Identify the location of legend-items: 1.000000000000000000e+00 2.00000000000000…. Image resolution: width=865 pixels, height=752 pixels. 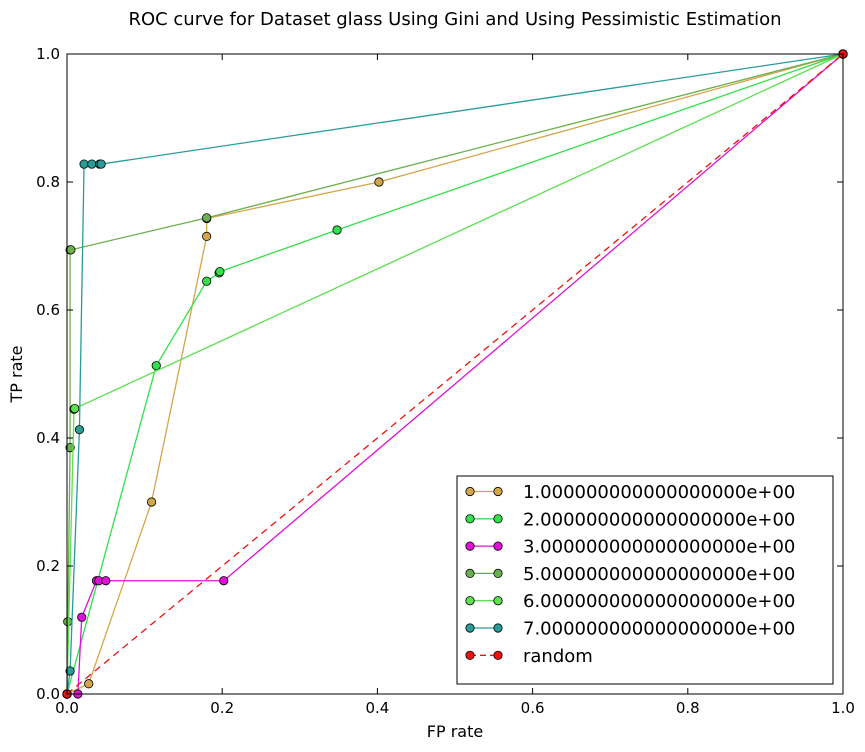
(630, 574).